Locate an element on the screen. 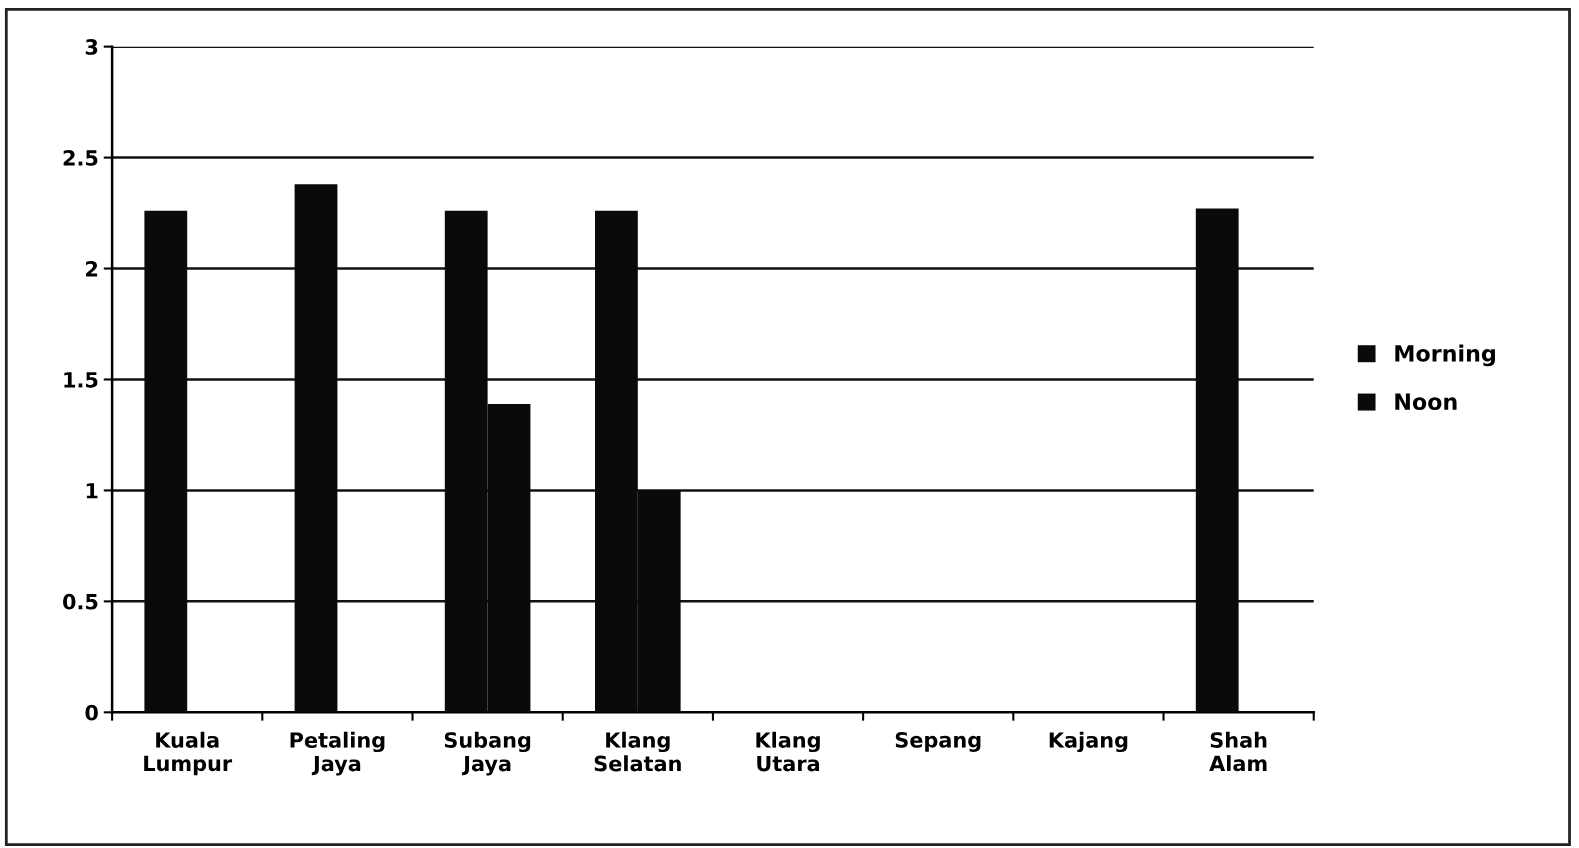 The height and width of the screenshot is (848, 1579). legend-label: Noon is located at coordinates (1426, 402).